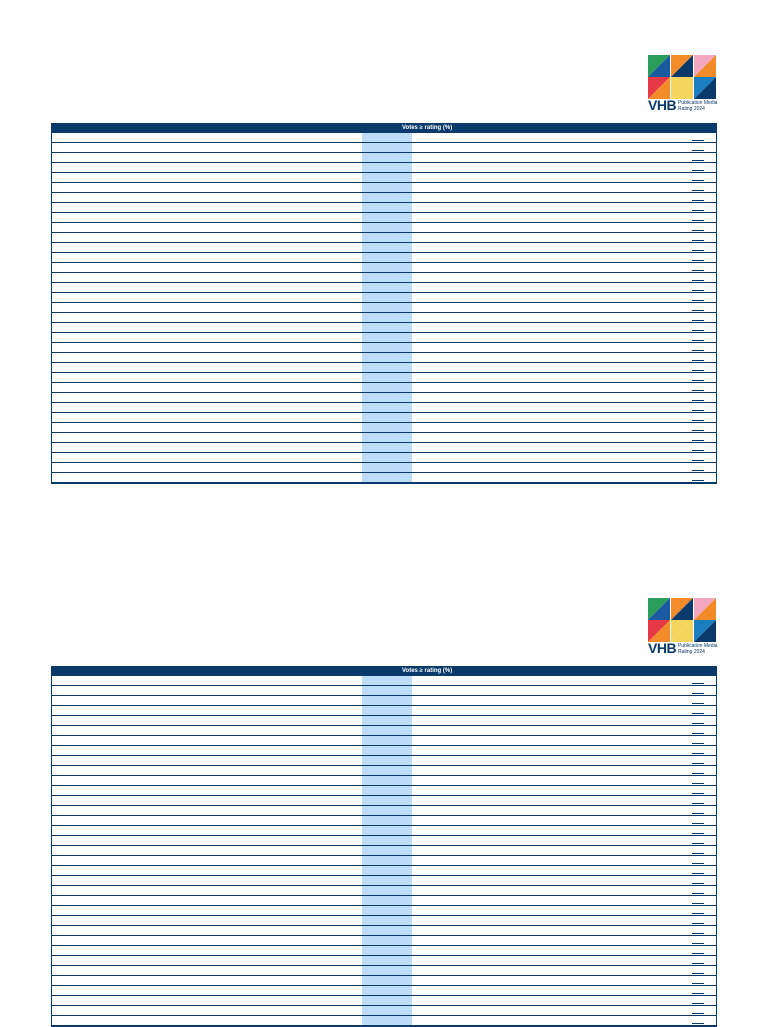  Describe the element at coordinates (427, 128) in the screenshot. I see `header-label: Votes ≥ rating (%)` at that location.